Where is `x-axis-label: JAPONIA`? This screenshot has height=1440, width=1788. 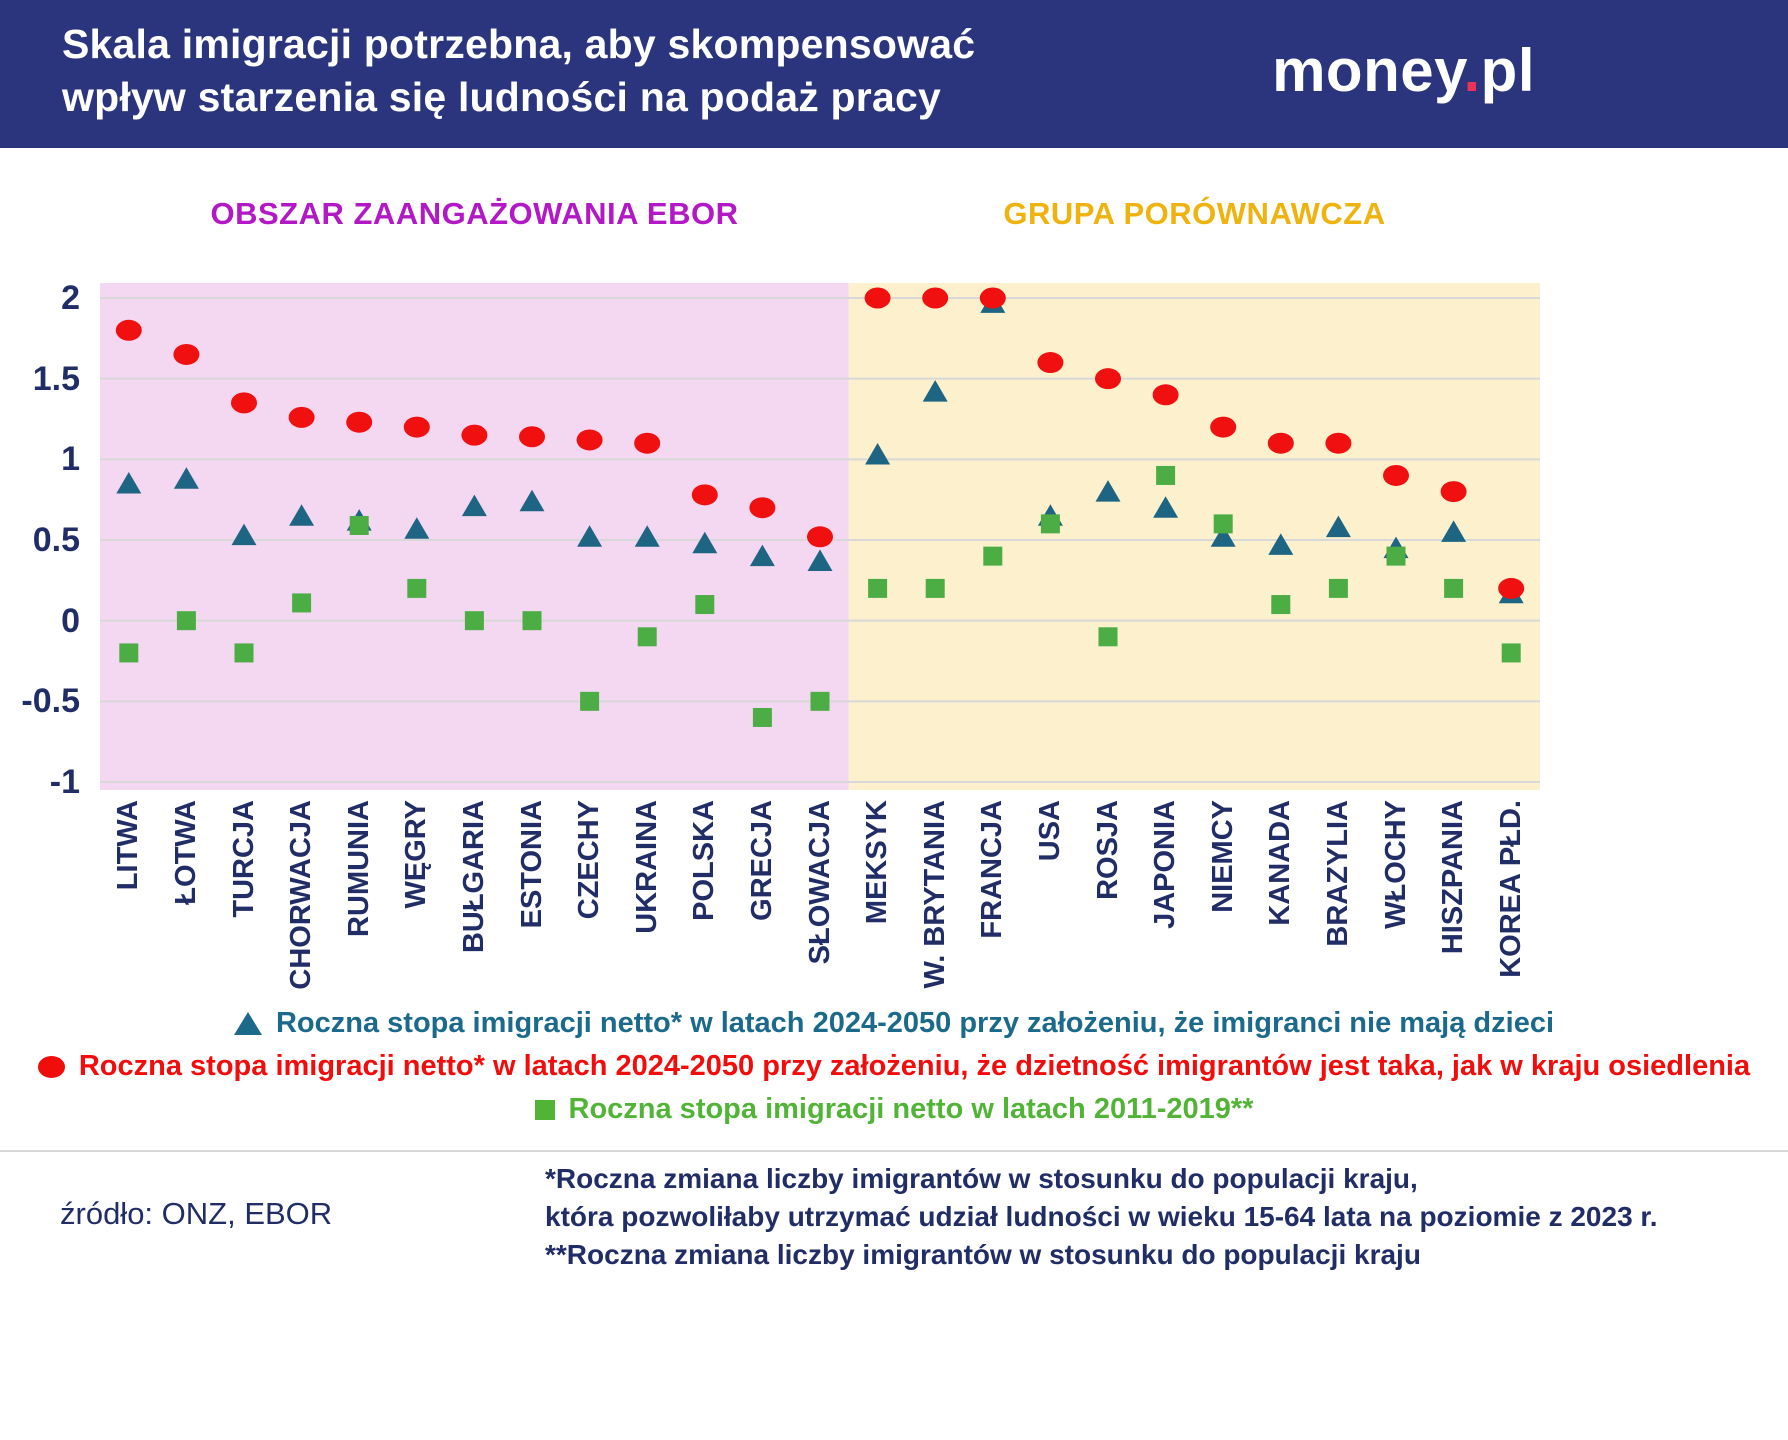
x-axis-label: JAPONIA is located at coordinates (1165, 864).